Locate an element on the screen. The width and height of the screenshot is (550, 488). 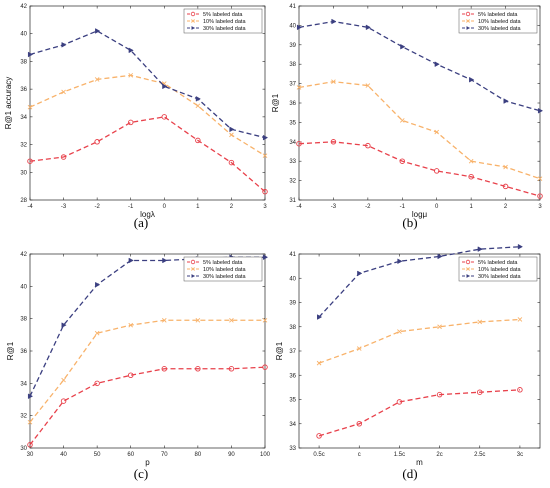
y-tick-label: 41 is located at coordinates (292, 7).